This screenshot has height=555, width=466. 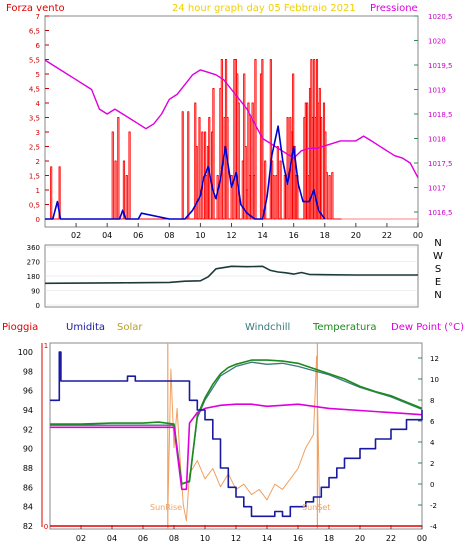 What do you see at coordinates (434, 527) in the screenshot?
I see `temperature-tick-label: -4` at bounding box center [434, 527].